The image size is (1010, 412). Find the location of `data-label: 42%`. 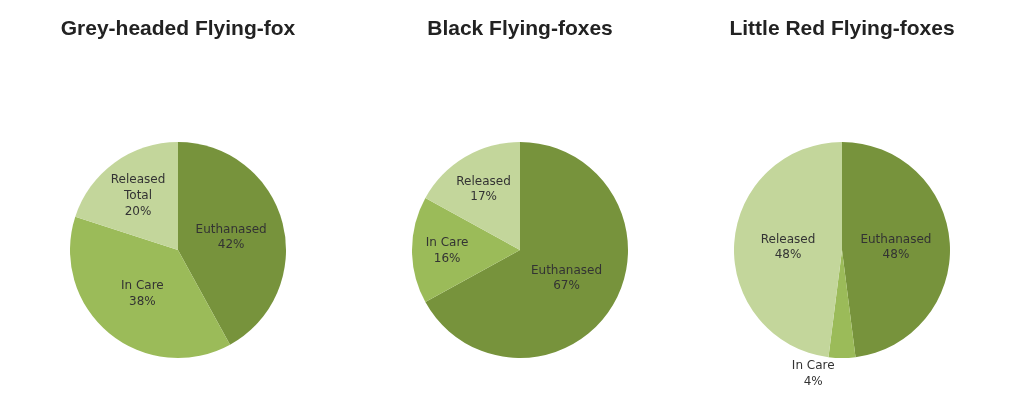

data-label: 42% is located at coordinates (231, 244).